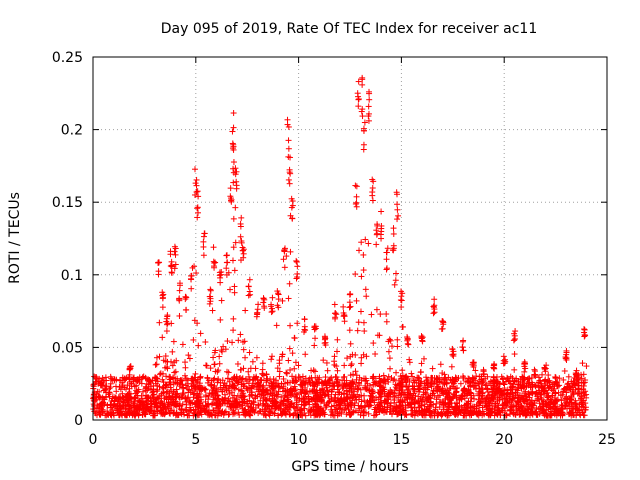  What do you see at coordinates (15, 238) in the screenshot?
I see `y-axis-label: ROTI / TECUs` at bounding box center [15, 238].